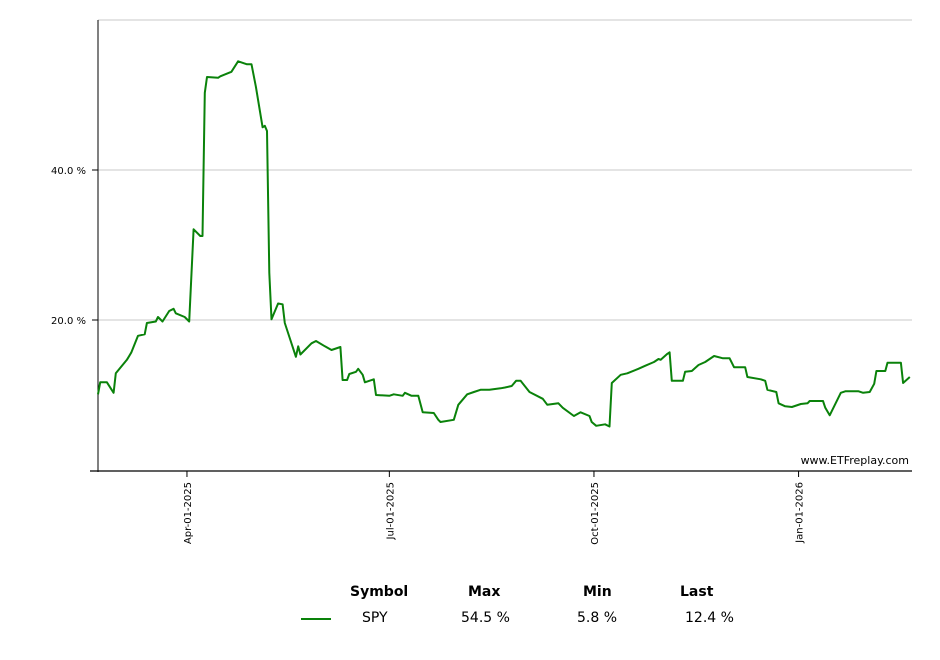  Describe the element at coordinates (68, 321) in the screenshot. I see `y-tick-label: 20.0 %` at that location.